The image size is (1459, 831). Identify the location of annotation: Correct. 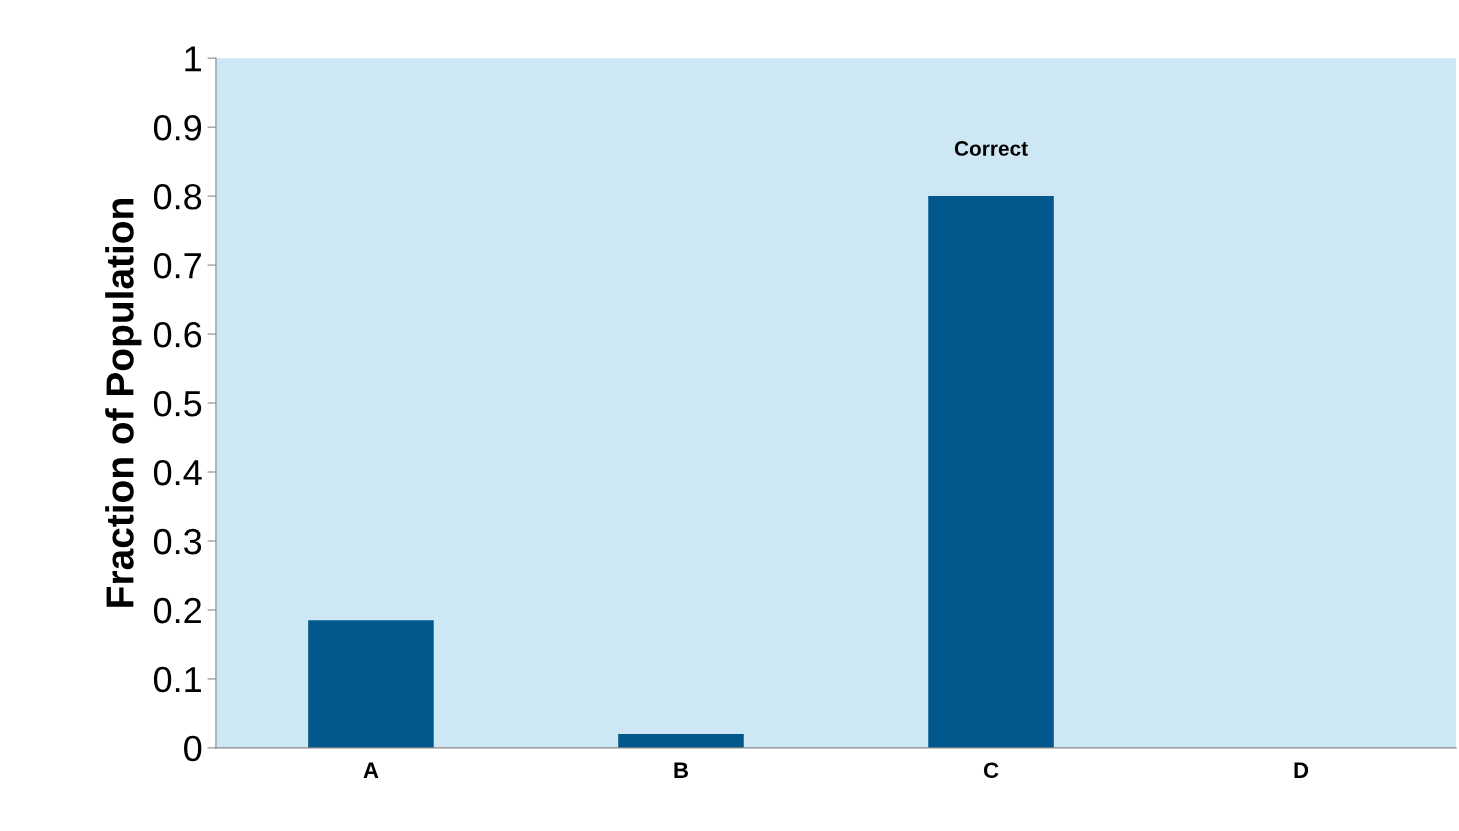
(991, 148).